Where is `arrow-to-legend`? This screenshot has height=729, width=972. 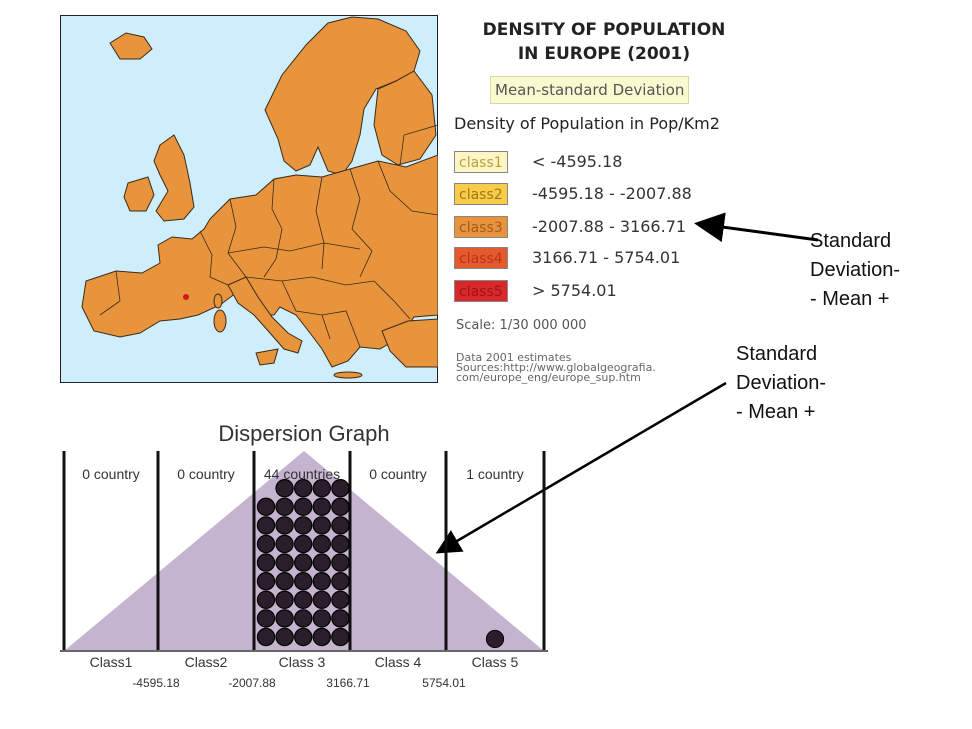
arrow-to-legend is located at coordinates (756, 227).